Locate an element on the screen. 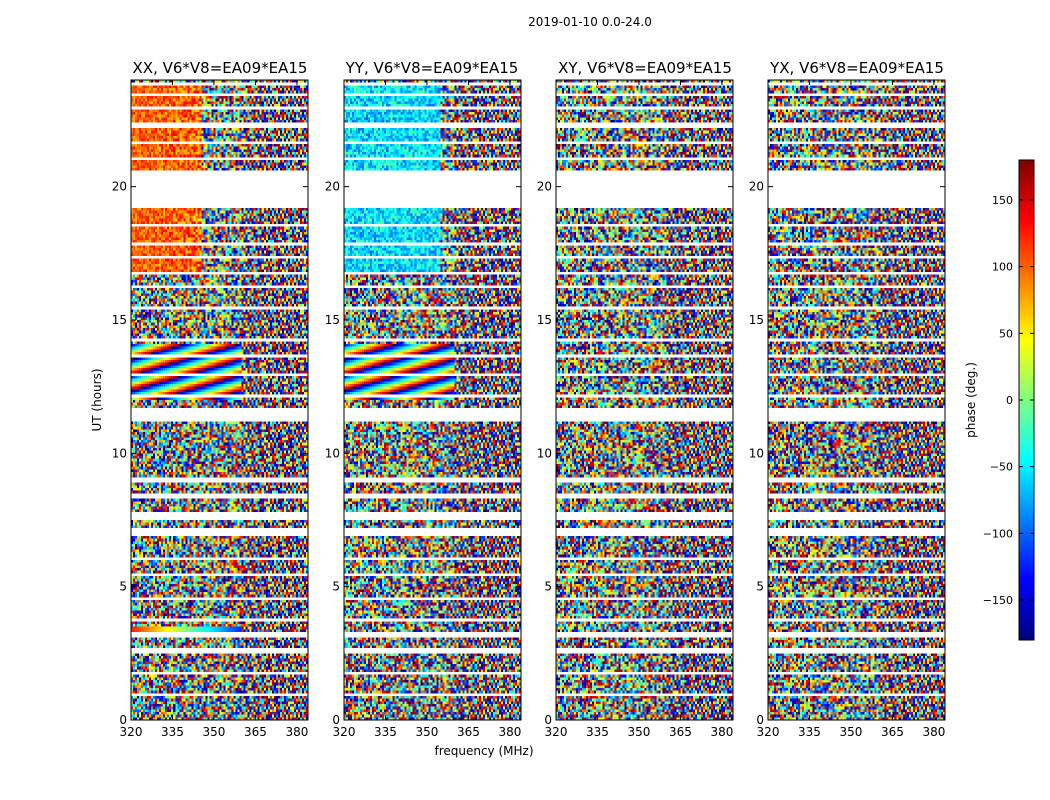 Image resolution: width=1050 pixels, height=800 pixels. colorbar-tick-label: 150 is located at coordinates (1002, 200).